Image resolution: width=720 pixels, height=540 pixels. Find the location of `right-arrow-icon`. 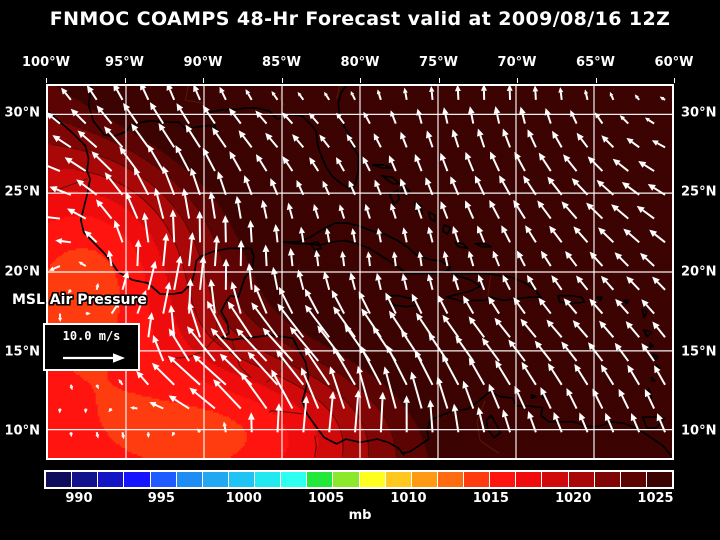

right-arrow-icon is located at coordinates (94, 358).